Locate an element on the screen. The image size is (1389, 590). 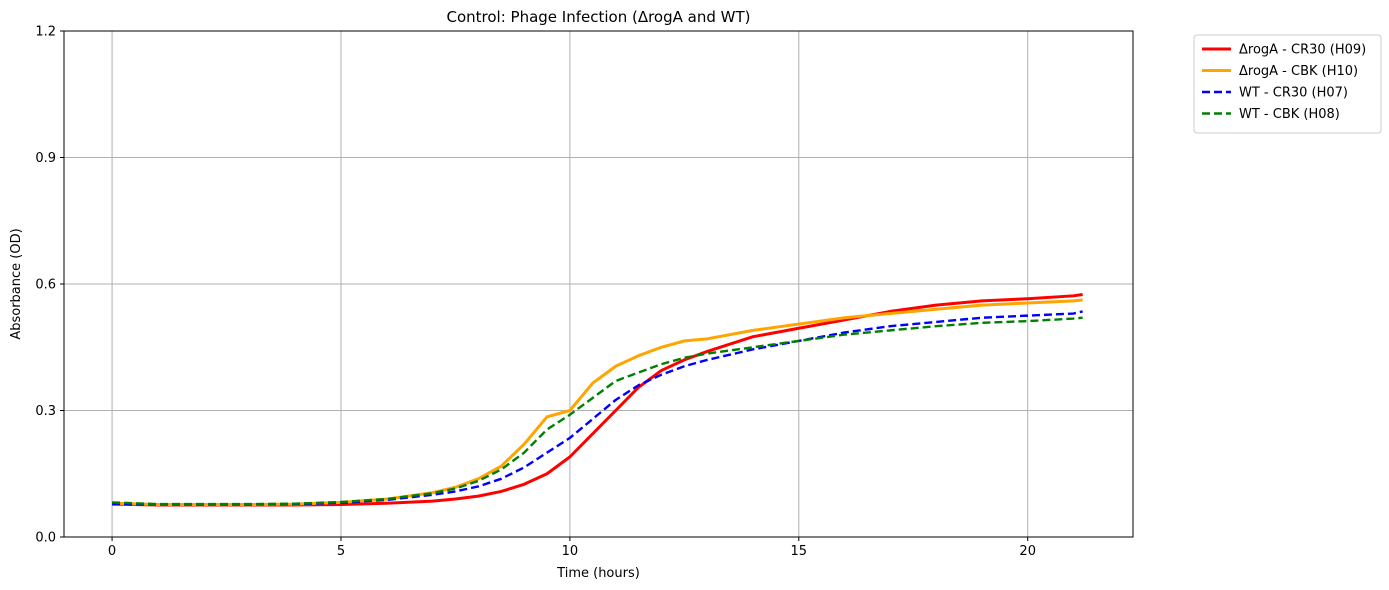
x-tick-label: 20 is located at coordinates (1027, 551).